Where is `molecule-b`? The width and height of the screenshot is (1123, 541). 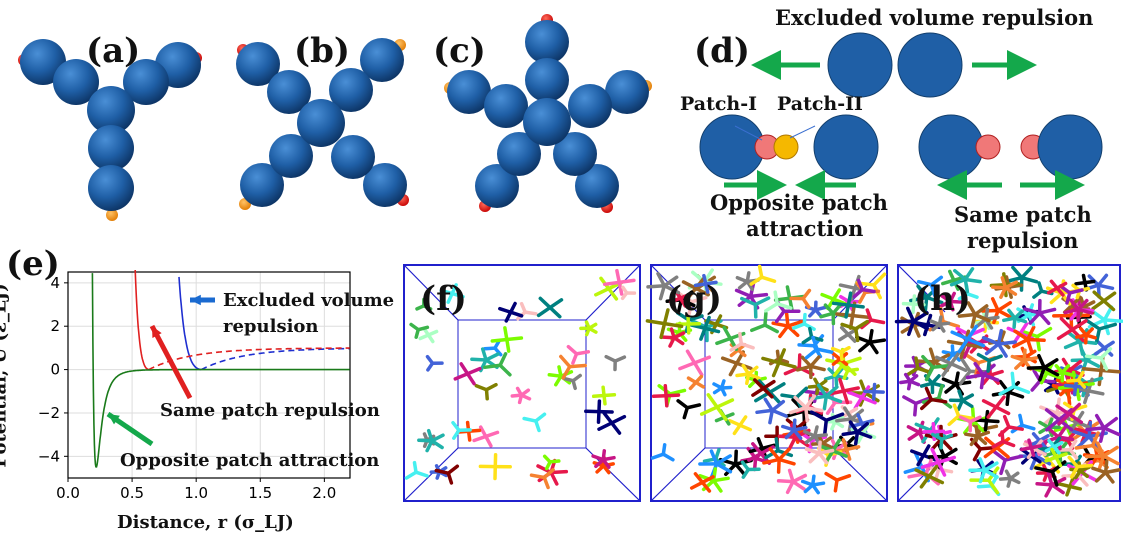
molecule-b is located at coordinates (322, 124).